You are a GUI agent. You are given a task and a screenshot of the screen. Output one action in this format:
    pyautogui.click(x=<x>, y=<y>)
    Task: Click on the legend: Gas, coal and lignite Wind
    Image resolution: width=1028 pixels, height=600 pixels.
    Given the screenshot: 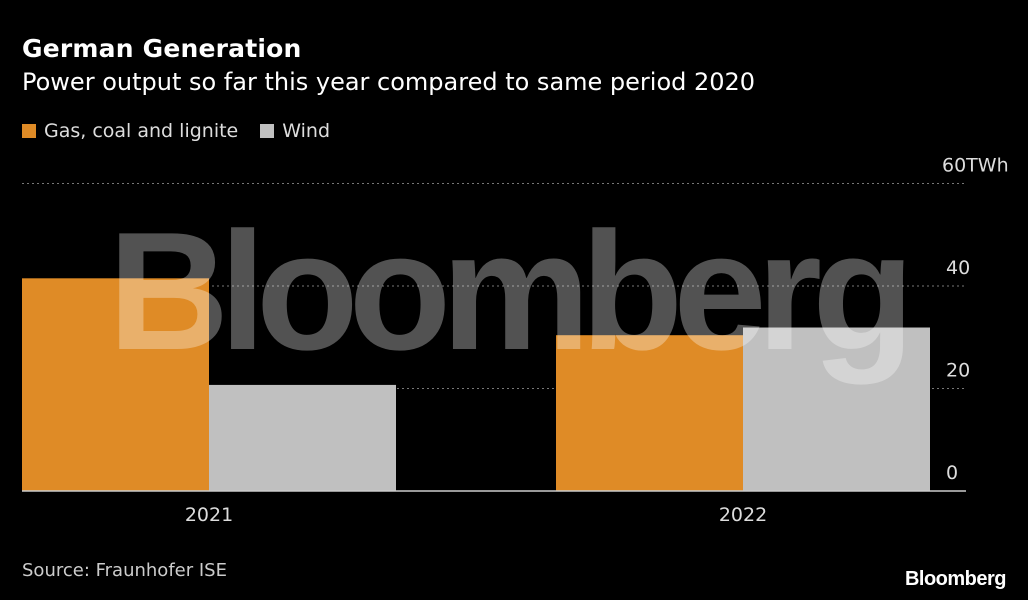 What is the action you would take?
    pyautogui.click(x=187, y=131)
    